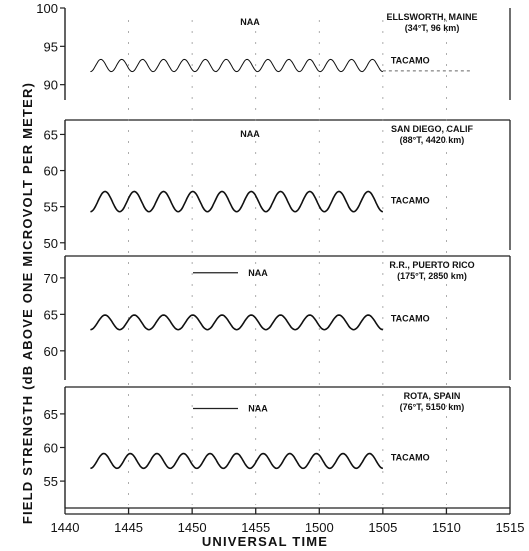 The image size is (529, 551). What do you see at coordinates (432, 396) in the screenshot?
I see `station-label: ROTA, SPAIN` at bounding box center [432, 396].